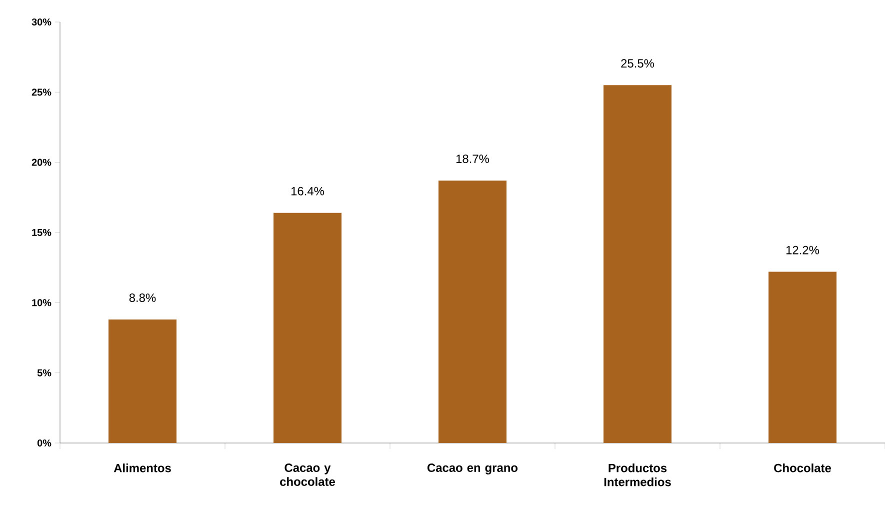 The height and width of the screenshot is (511, 885). I want to click on y-tick-label: 10%, so click(42, 302).